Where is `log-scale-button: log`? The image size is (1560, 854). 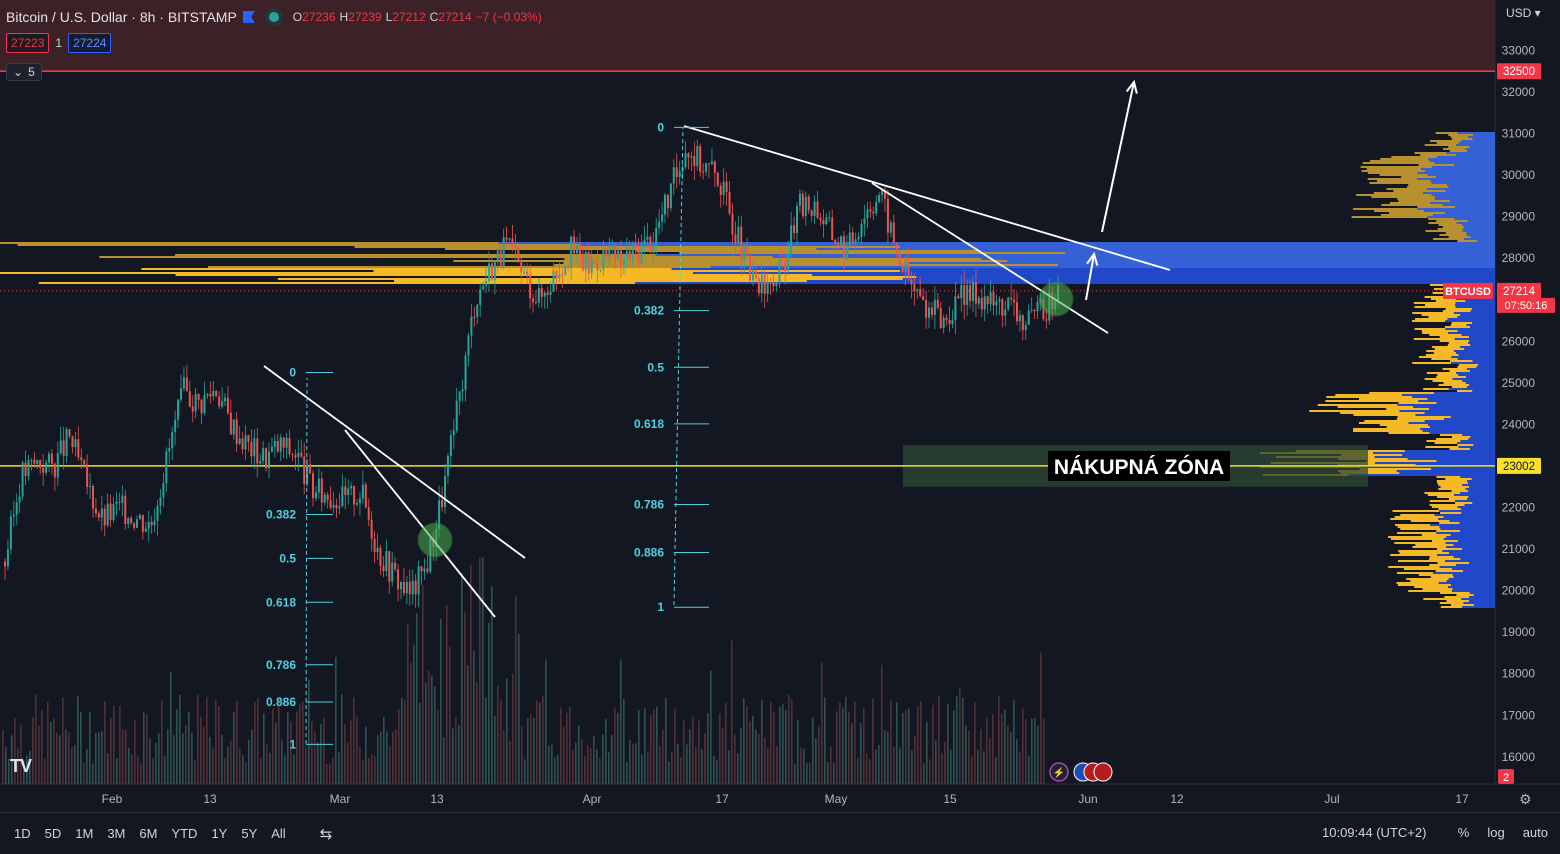 log-scale-button: log is located at coordinates (1496, 832).